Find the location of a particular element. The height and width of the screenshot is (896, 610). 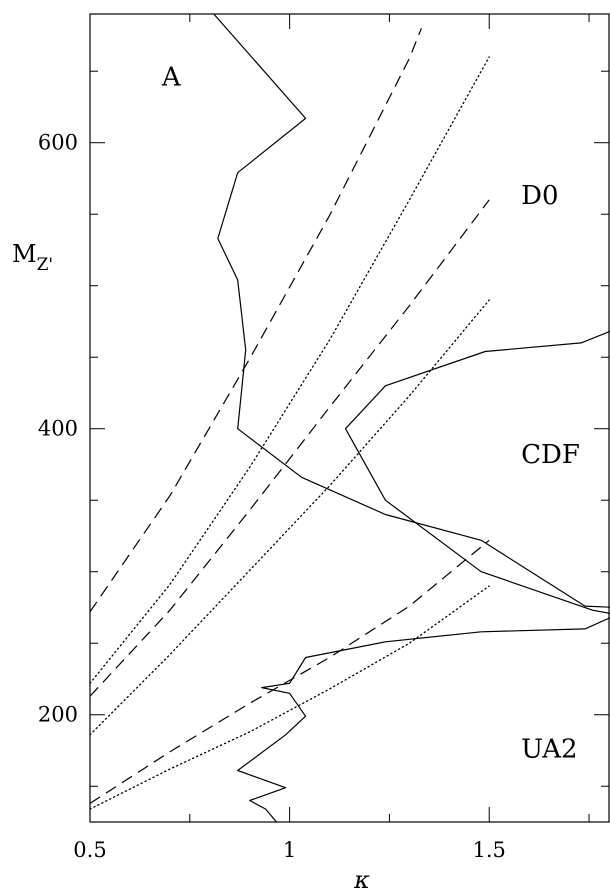

x-tick-label: 0.5 is located at coordinates (89, 850).